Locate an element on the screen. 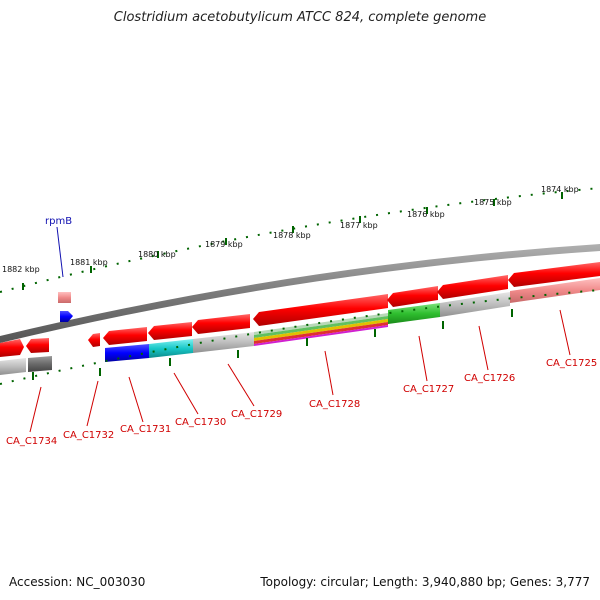  gene-label: CA_C1734 is located at coordinates (31, 441).